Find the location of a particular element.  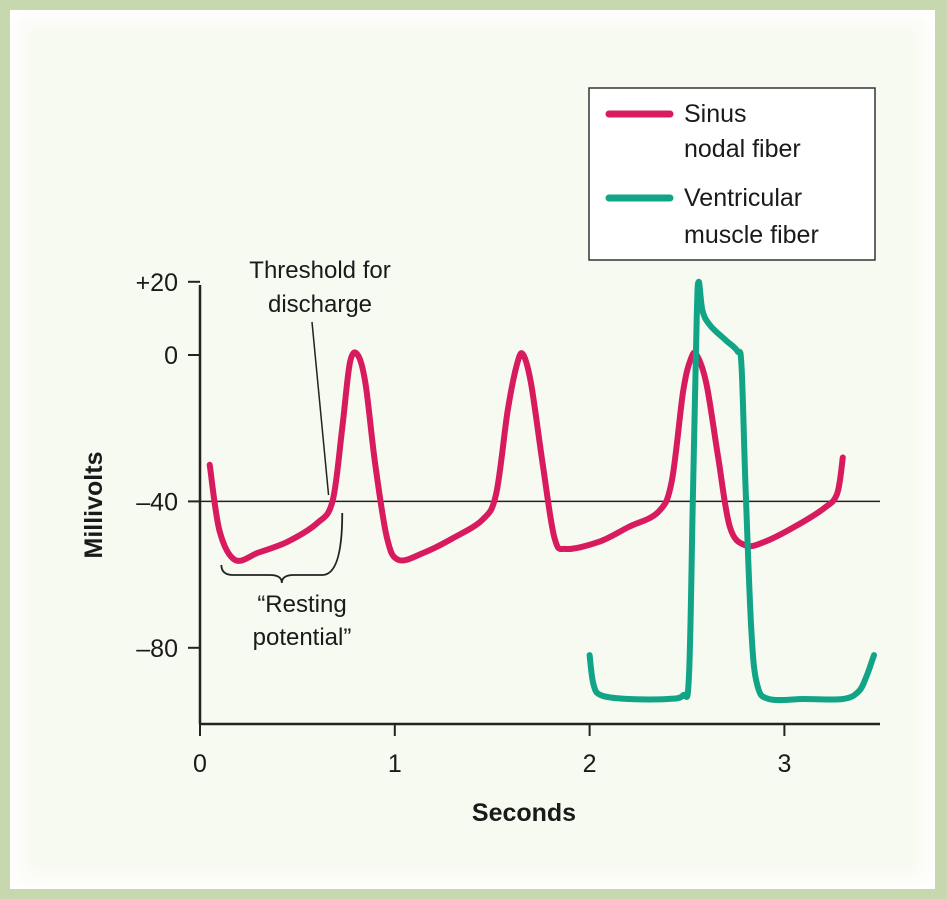

y-tick-label: –40 is located at coordinates (157, 502).